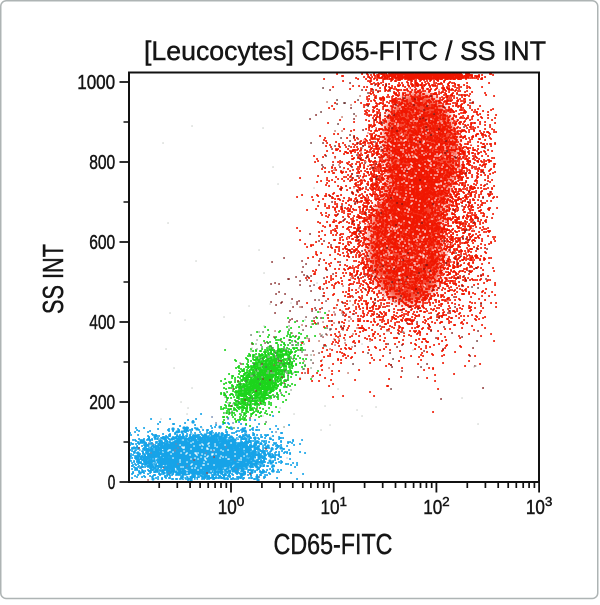 The image size is (600, 605). I want to click on svg-text: 10⁰, so click(231, 506).